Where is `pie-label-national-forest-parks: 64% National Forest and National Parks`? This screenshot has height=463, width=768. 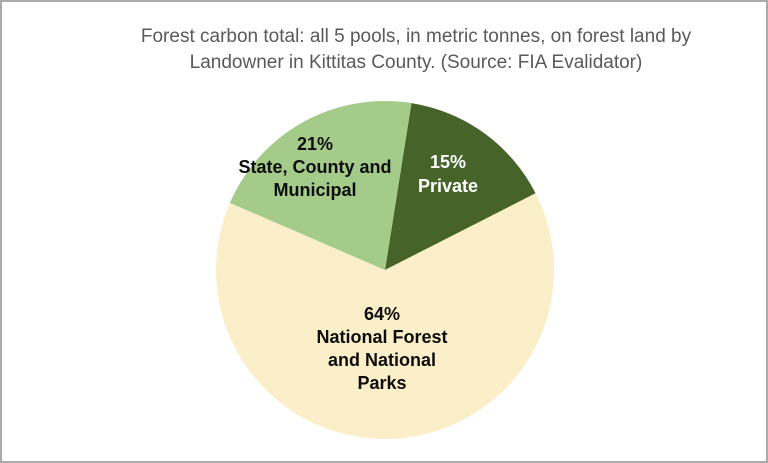
pie-label-national-forest-parks: 64% National Forest and National Parks is located at coordinates (382, 348).